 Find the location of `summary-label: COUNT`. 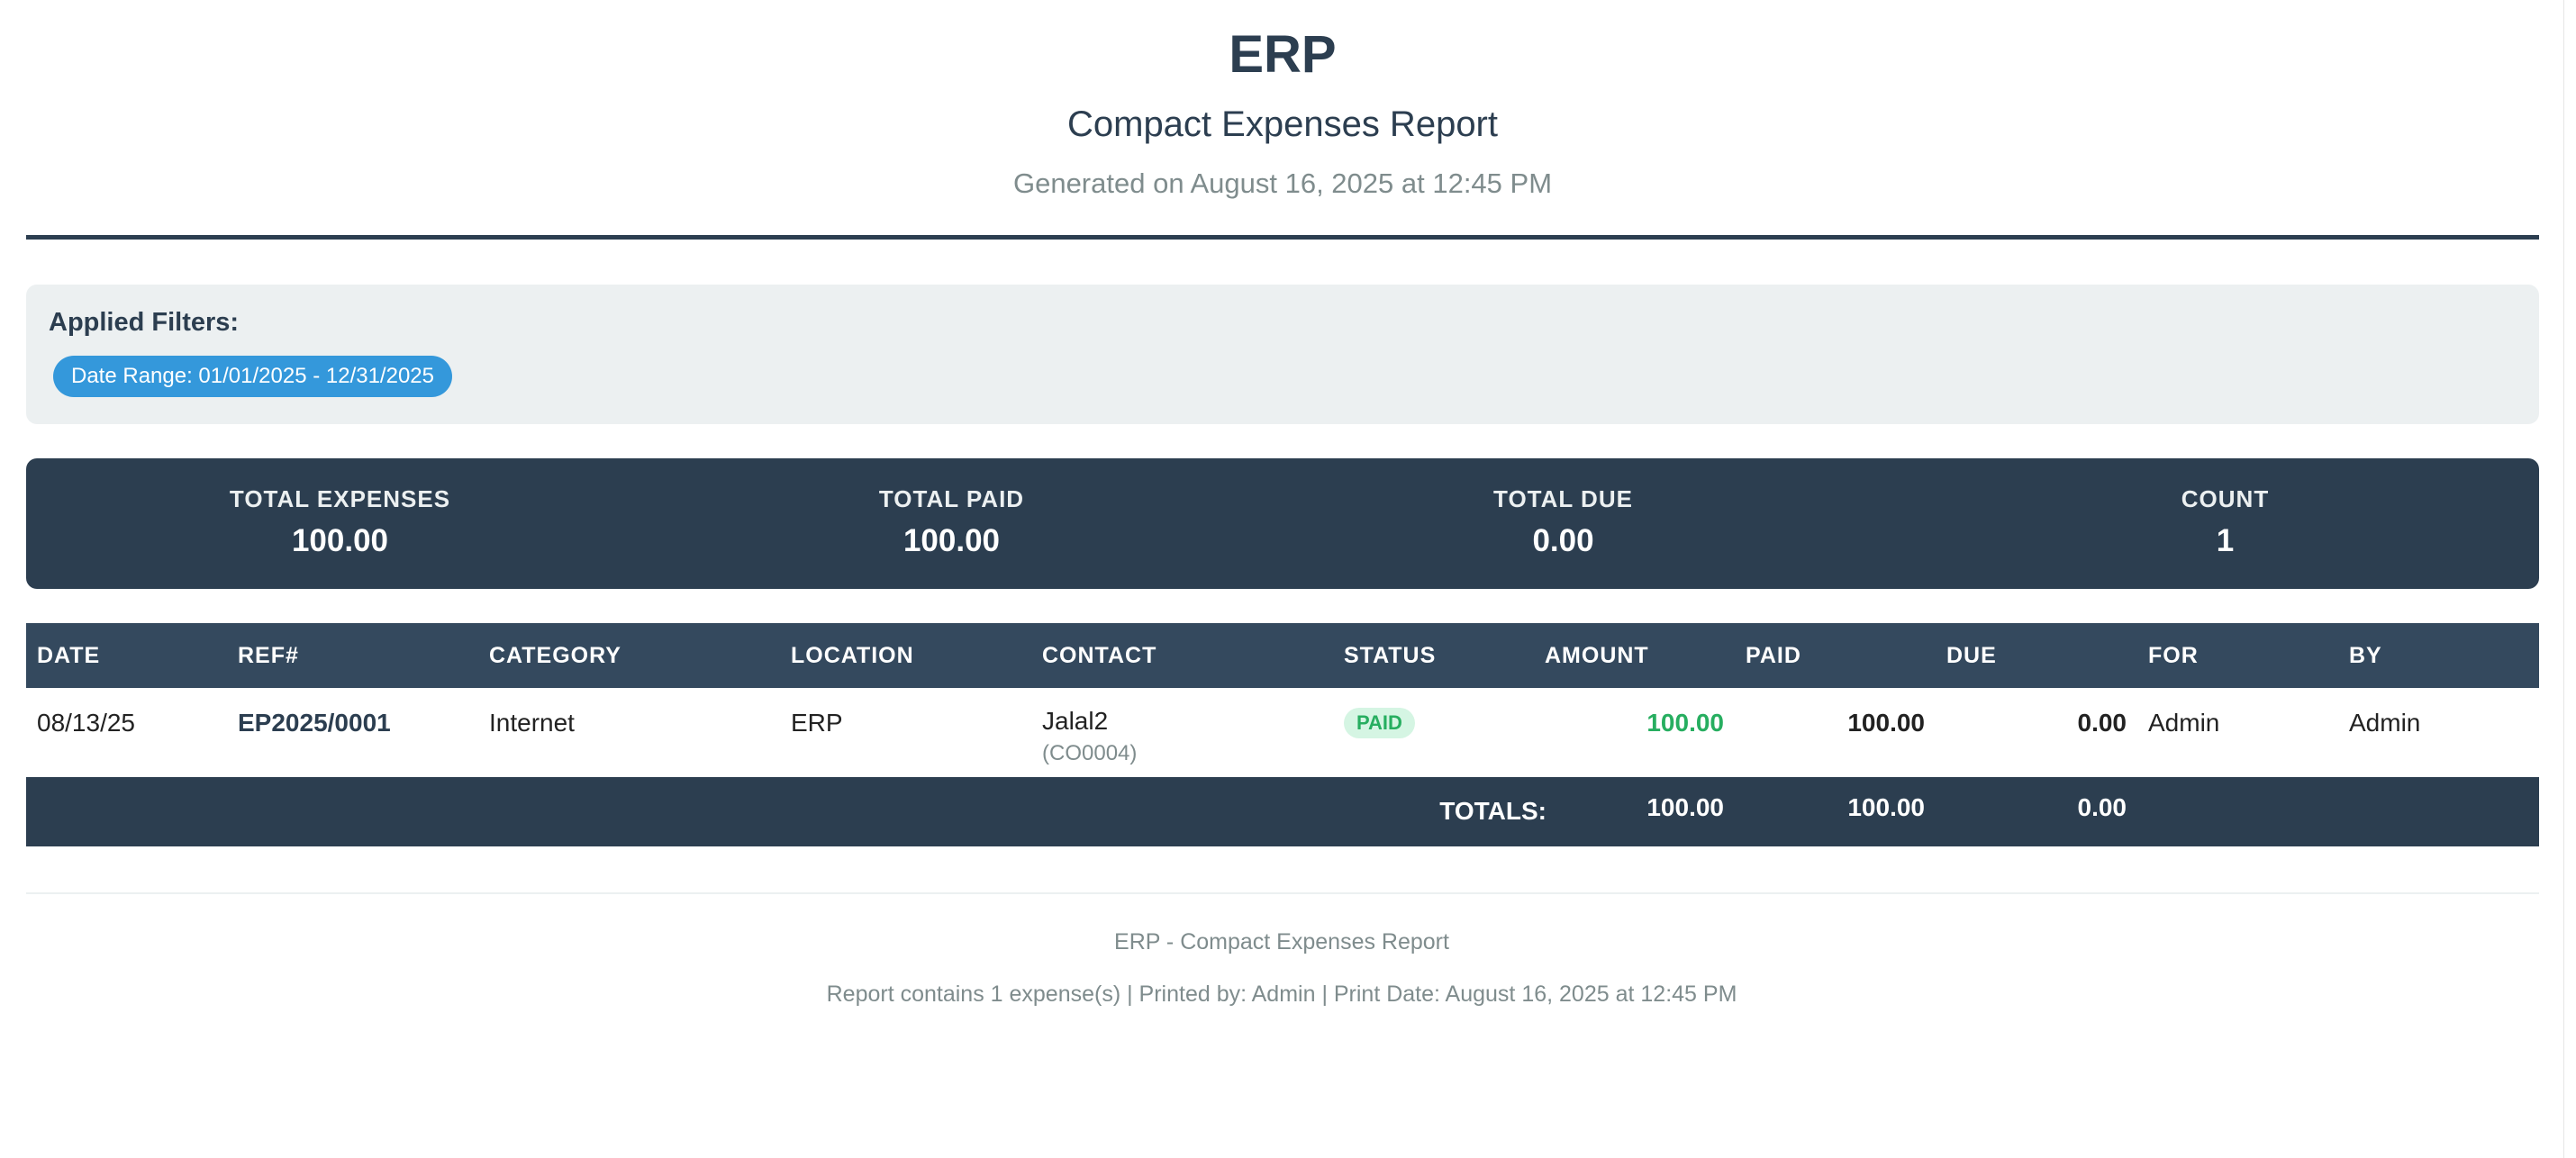

summary-label: COUNT is located at coordinates (2225, 498).